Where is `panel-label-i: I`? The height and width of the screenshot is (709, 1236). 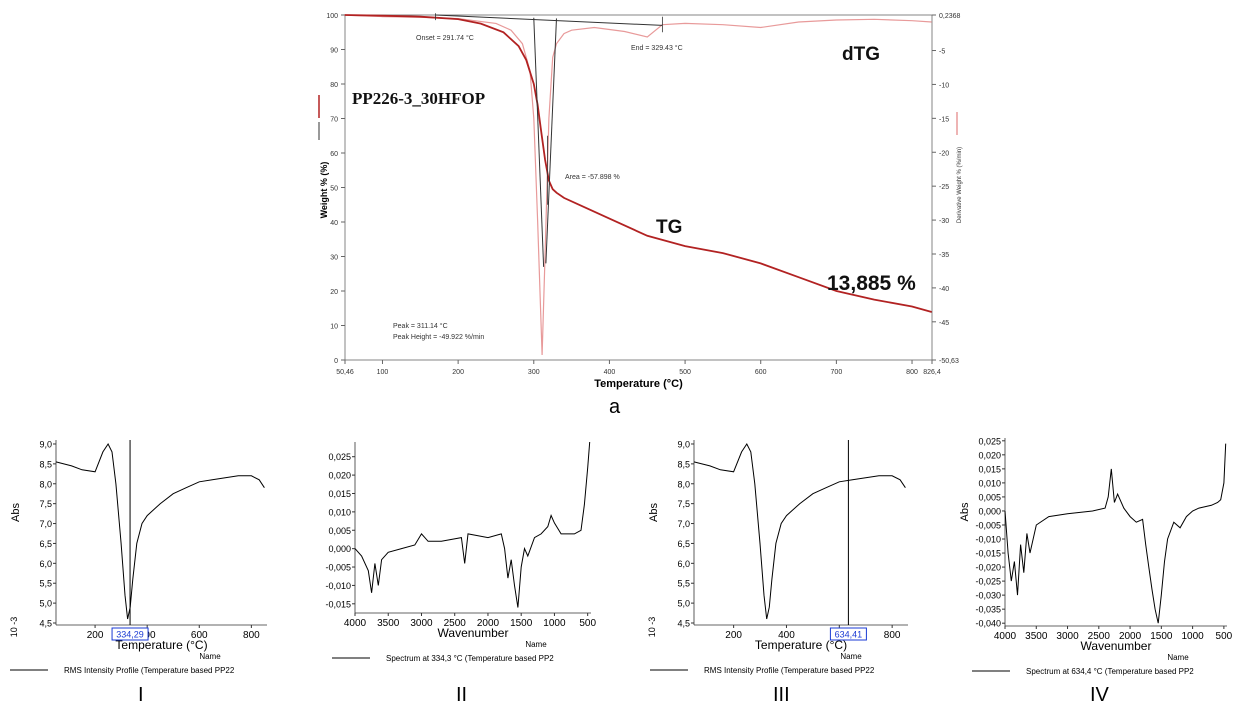
panel-label-i: I is located at coordinates (141, 695).